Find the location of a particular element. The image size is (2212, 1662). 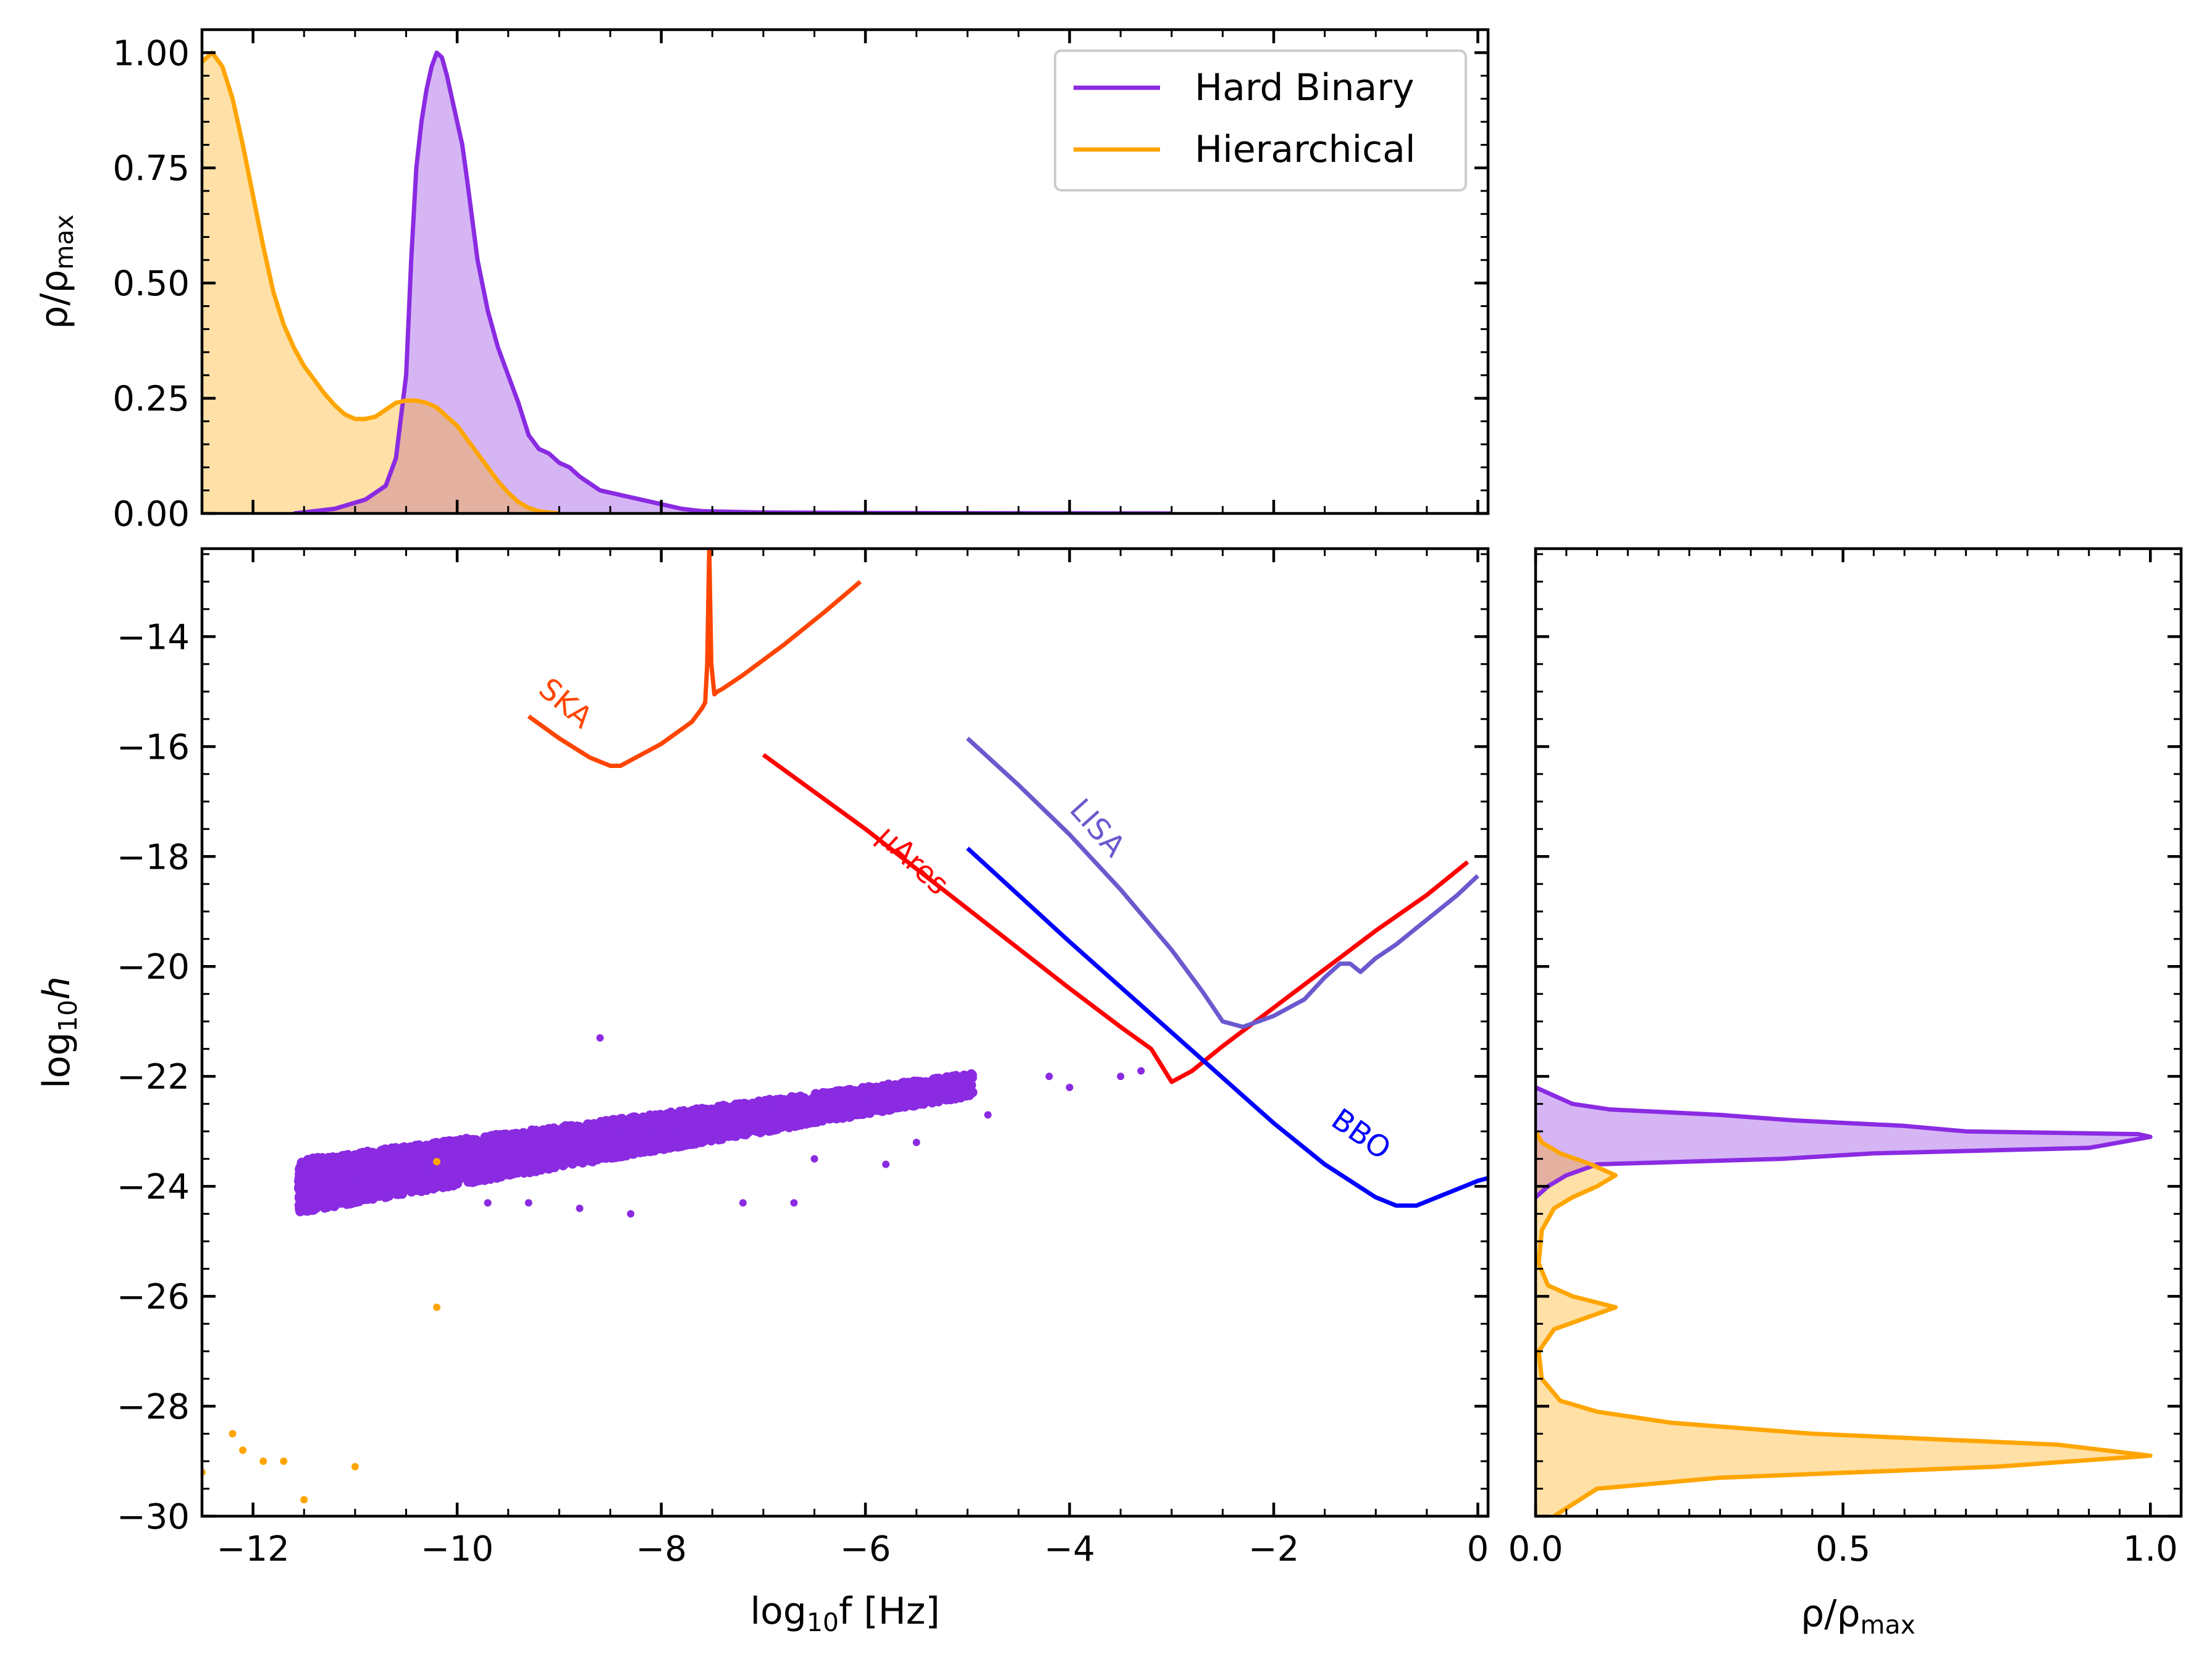

right-xtick-label: 0.5 is located at coordinates (1843, 1549).